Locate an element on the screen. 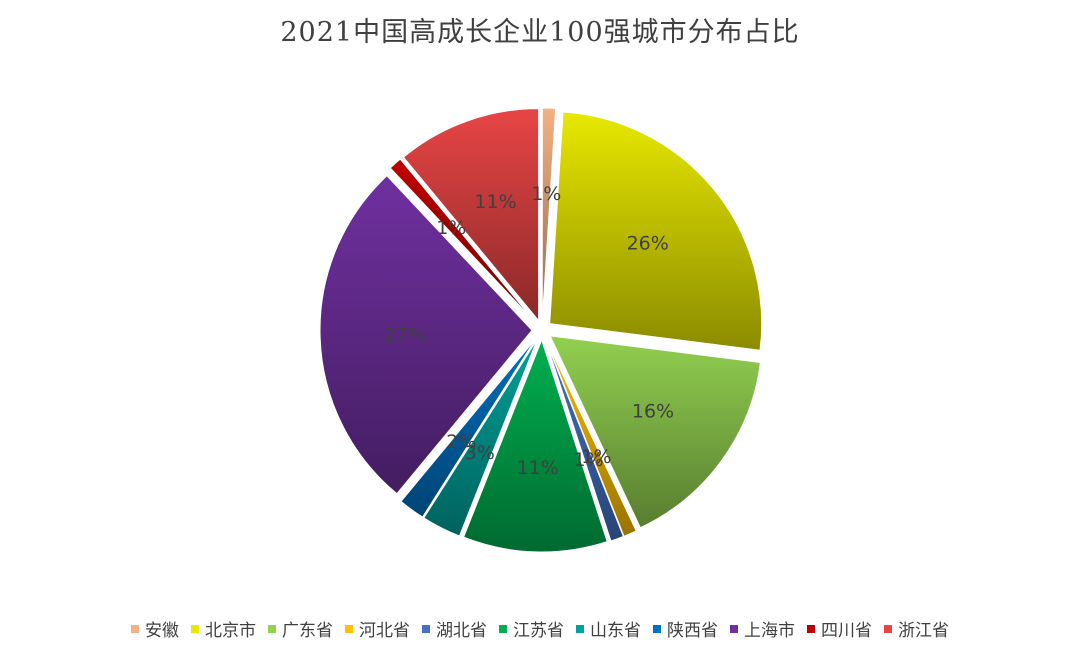 This screenshot has height=654, width=1080. legend-item-北京市: 北京市 is located at coordinates (223, 628).